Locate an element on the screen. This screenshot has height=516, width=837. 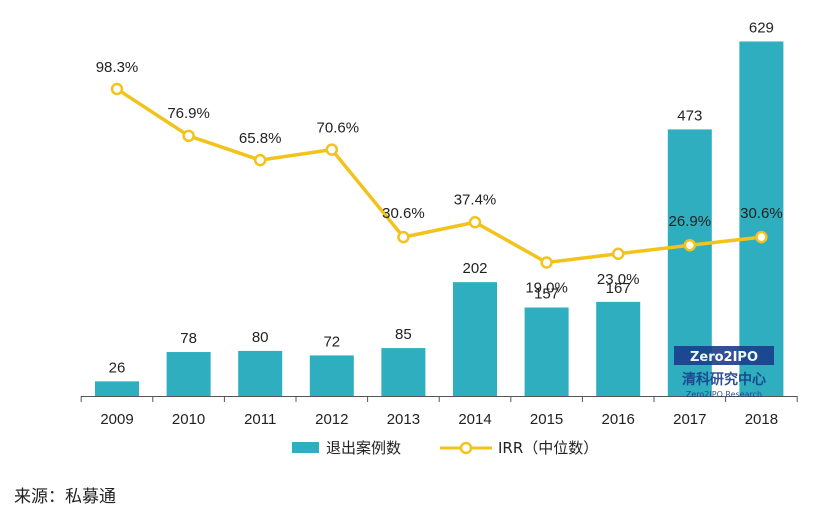
irr-point-2018 is located at coordinates (761, 237).